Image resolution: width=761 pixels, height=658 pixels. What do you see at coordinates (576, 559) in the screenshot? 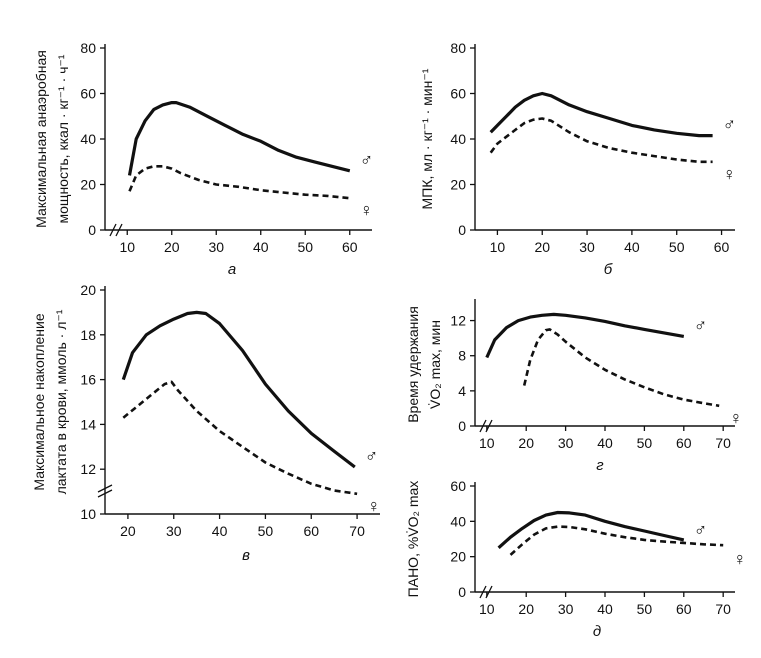
I see `chart-panel-d: 0 20 40 60 10 20 30 40 50 60 70 ♂ ♀ ПАНО, %V̇O₂ max д` at bounding box center [576, 559].